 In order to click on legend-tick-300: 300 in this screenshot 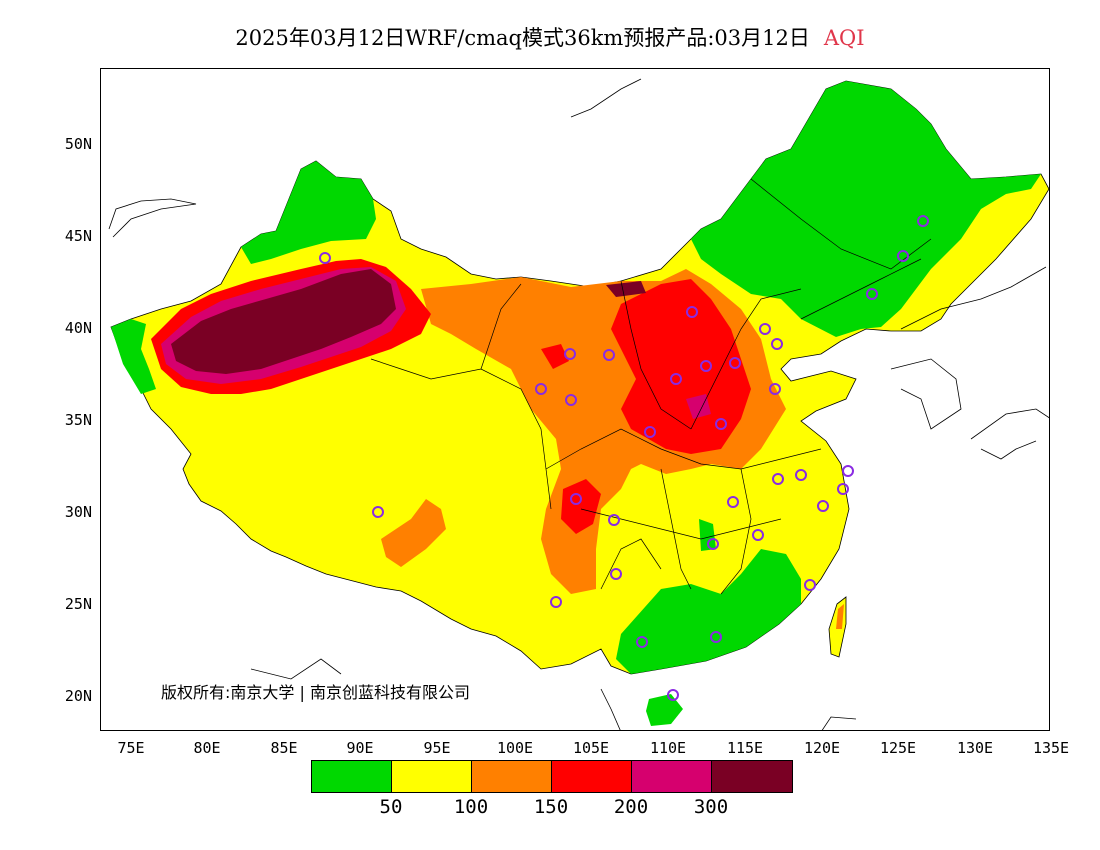, I will do `click(711, 807)`.